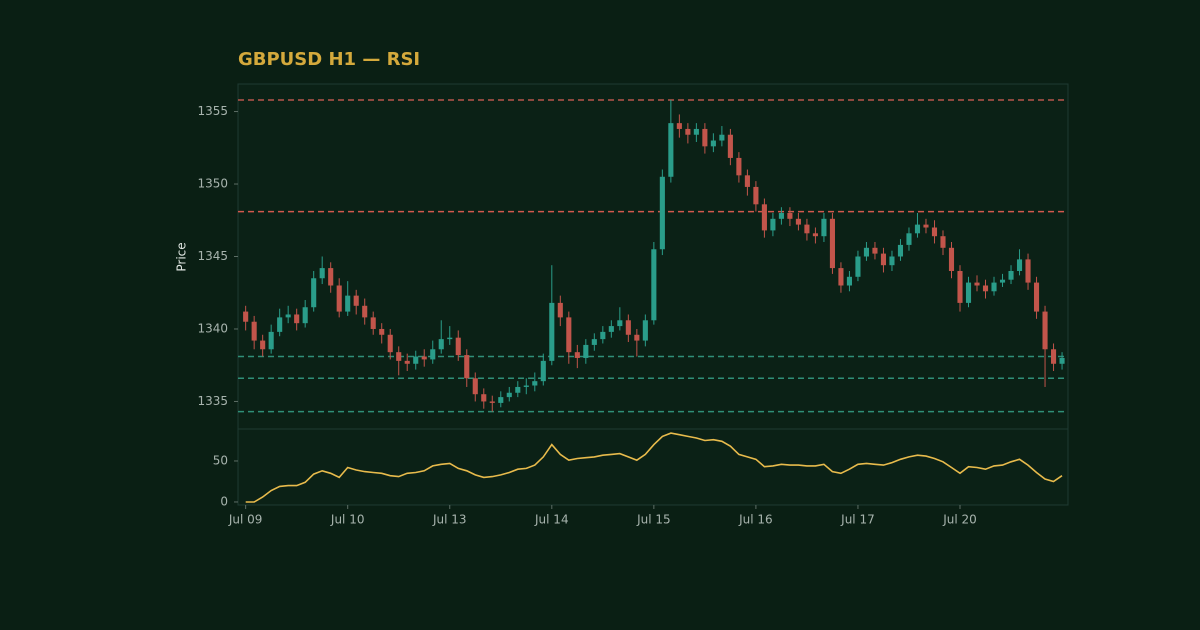 This screenshot has width=1200, height=630. I want to click on y-tick-label: 1335, so click(212, 401).